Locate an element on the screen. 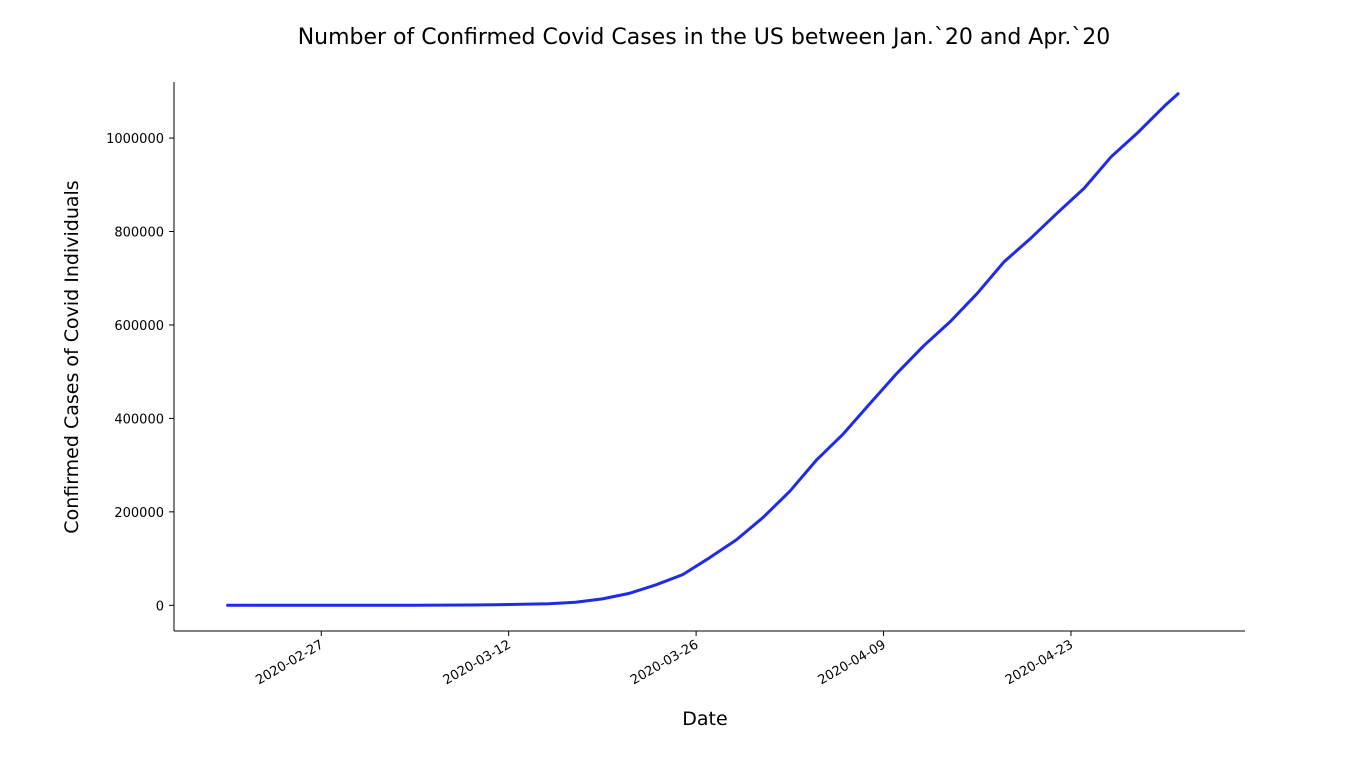 Image resolution: width=1364 pixels, height=770 pixels. y-tick-label: 200000 is located at coordinates (139, 513).